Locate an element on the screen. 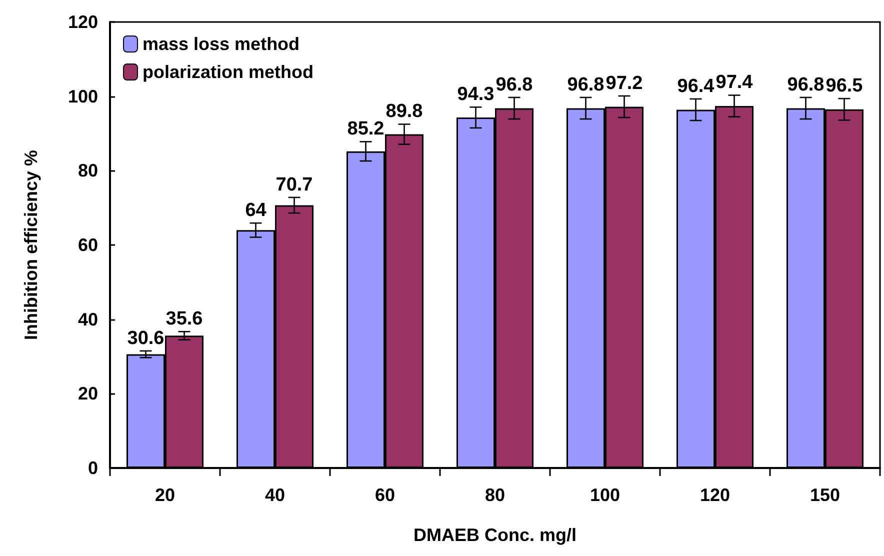  data-label: 96.4 is located at coordinates (696, 86).